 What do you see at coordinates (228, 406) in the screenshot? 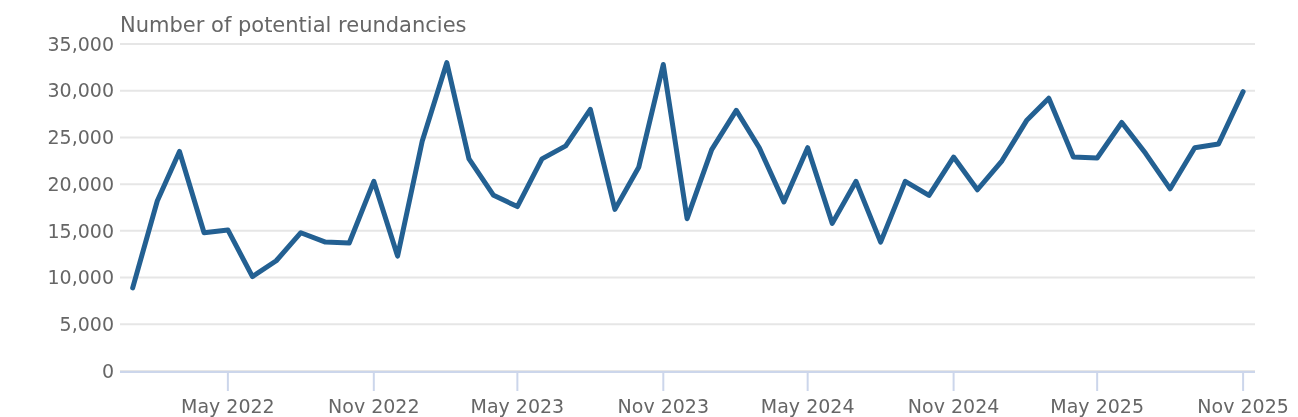
I see `x-tick-label: May 2022` at bounding box center [228, 406].